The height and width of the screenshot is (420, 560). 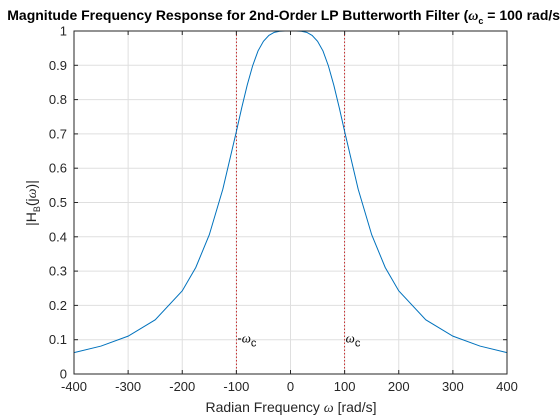 I want to click on y-tick-label: 0.4, so click(x=58, y=236).